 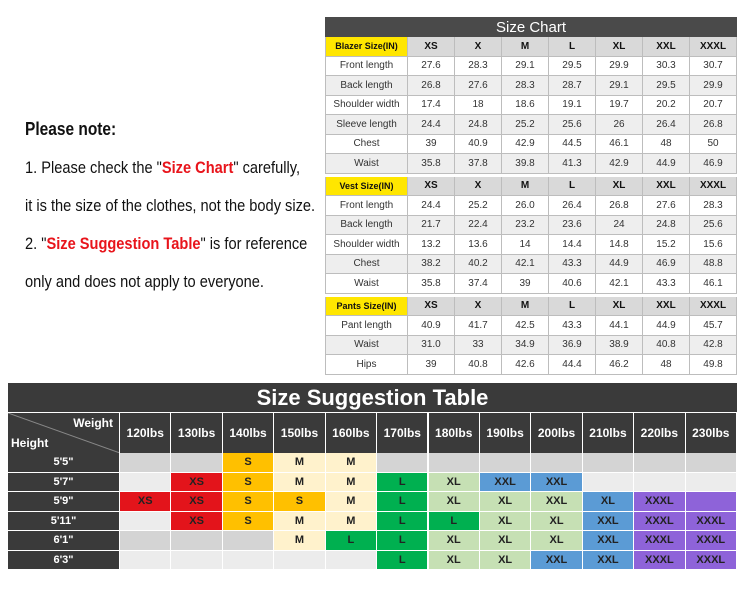 I want to click on size-chart-cell: 15.2, so click(x=666, y=245).